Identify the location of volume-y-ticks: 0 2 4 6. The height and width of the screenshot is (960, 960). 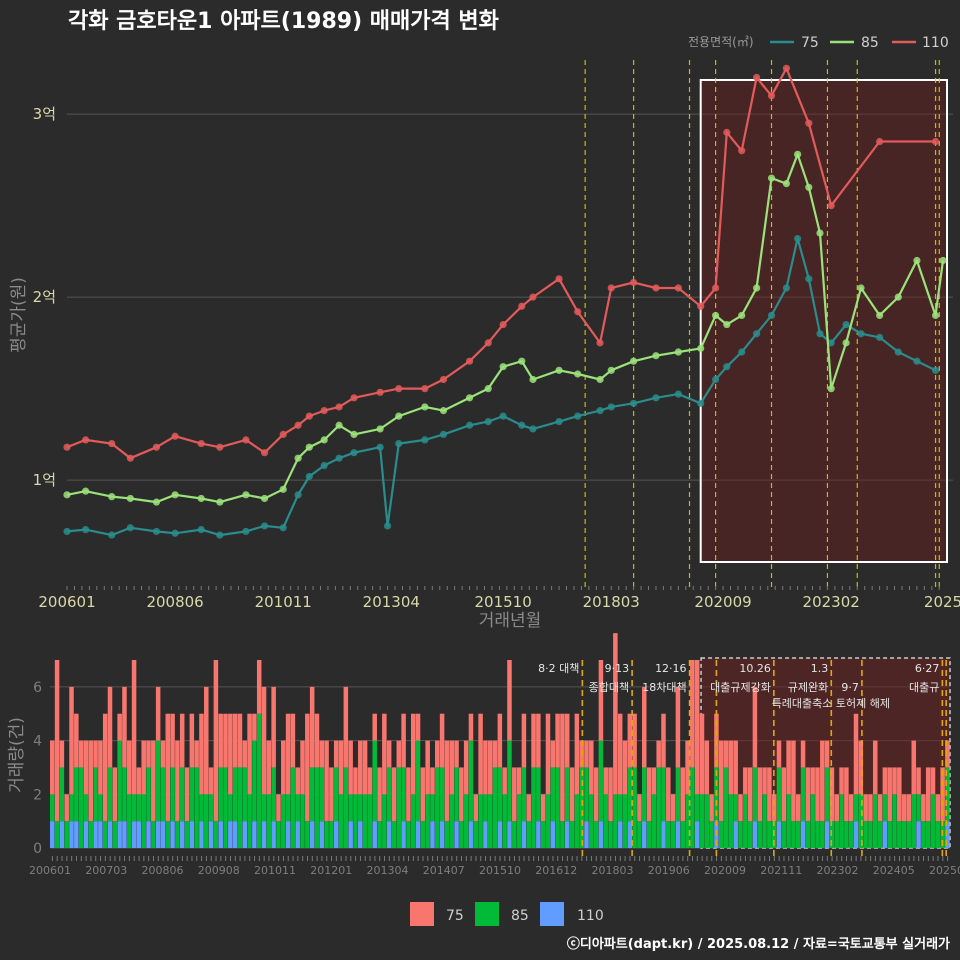
(37, 768).